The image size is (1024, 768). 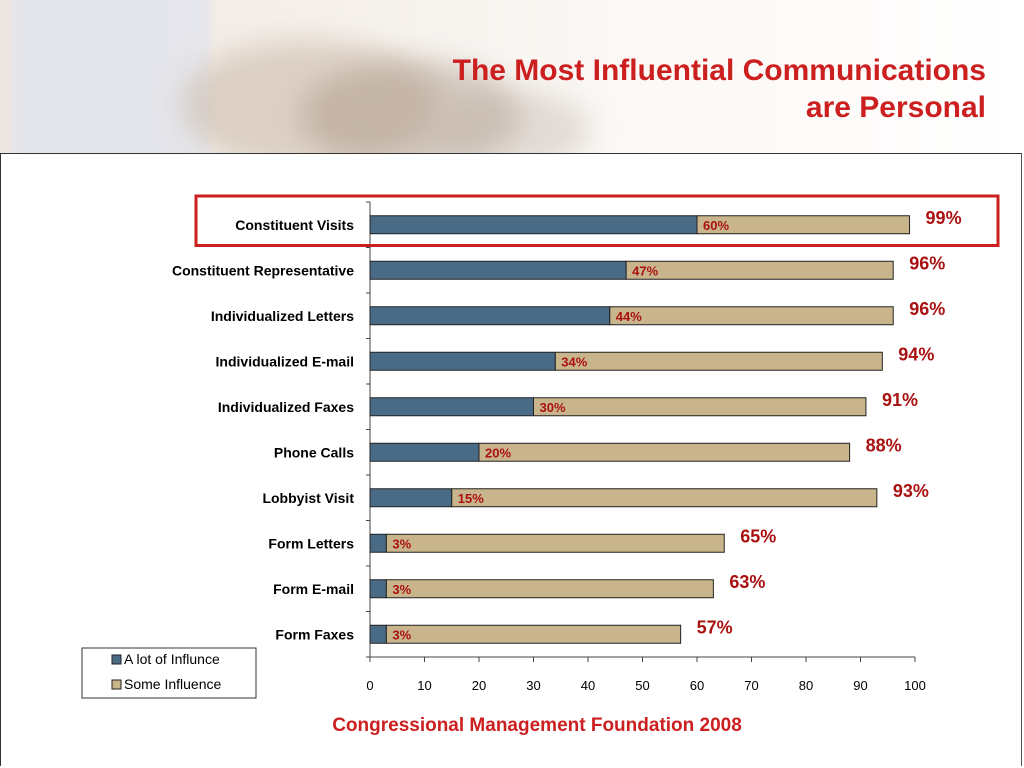 What do you see at coordinates (716, 225) in the screenshot?
I see `segment-data-label: 60%` at bounding box center [716, 225].